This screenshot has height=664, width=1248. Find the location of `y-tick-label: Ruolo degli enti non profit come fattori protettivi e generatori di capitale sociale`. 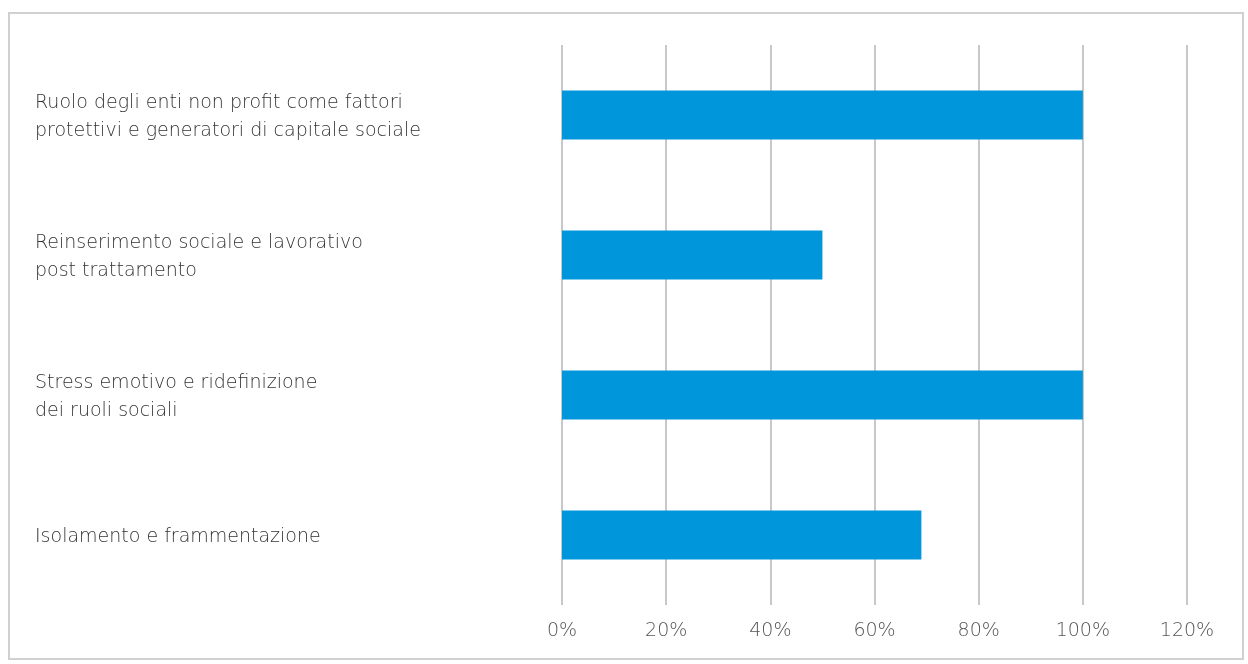

y-tick-label: Ruolo degli enti non profit come fattori protettivi e generatori di capitale sociale is located at coordinates (228, 115).